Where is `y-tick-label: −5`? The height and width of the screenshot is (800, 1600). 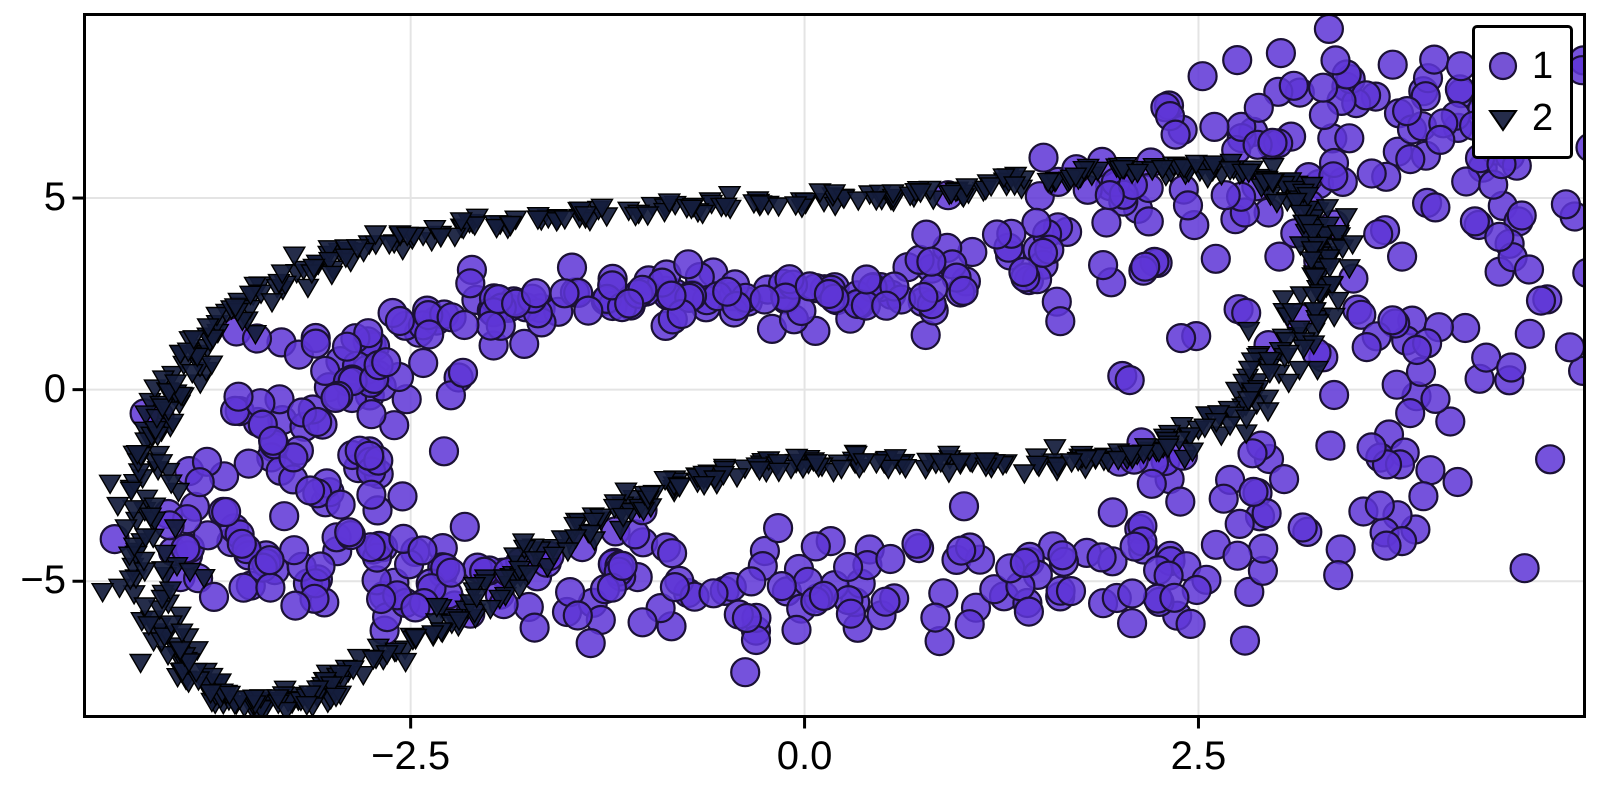 y-tick-label: −5 is located at coordinates (43, 580).